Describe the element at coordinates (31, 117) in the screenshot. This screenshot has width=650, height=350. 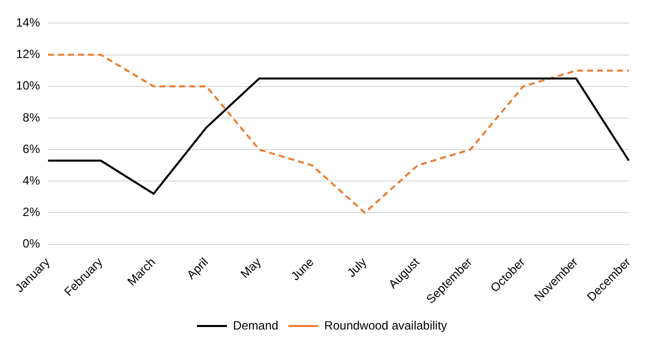
I see `y-tick-label: 8%` at that location.